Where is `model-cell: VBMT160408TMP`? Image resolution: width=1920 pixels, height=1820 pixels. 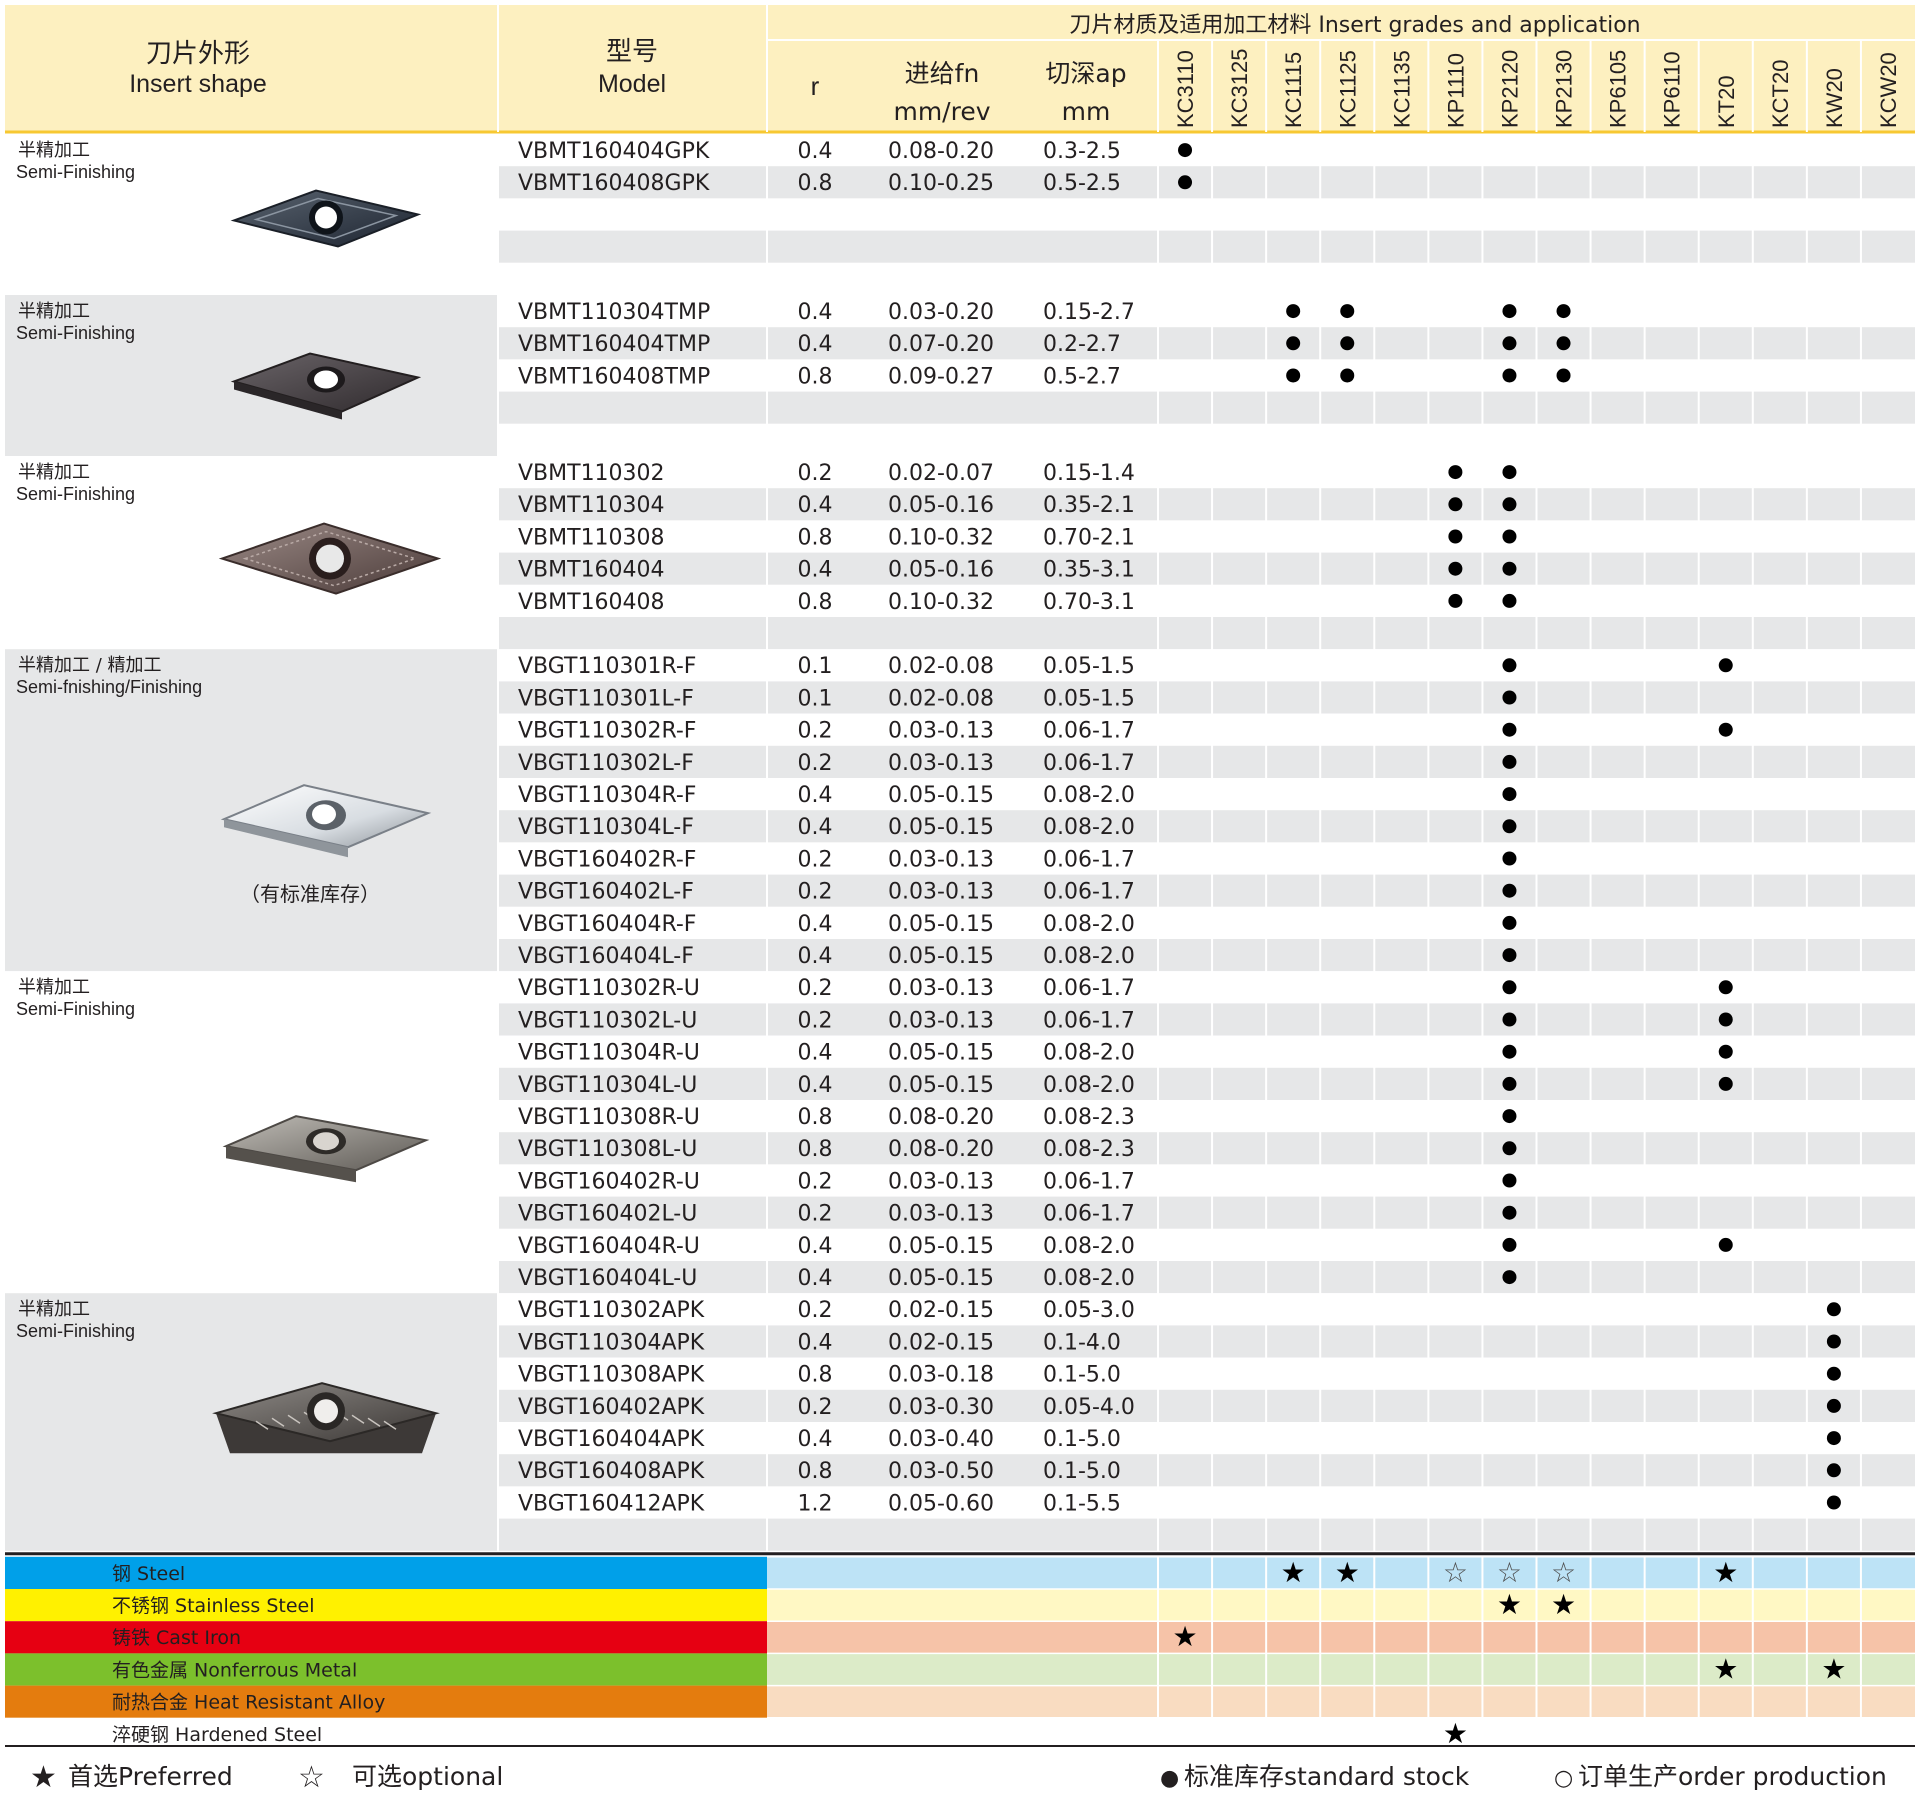 model-cell: VBMT160408TMP is located at coordinates (614, 376).